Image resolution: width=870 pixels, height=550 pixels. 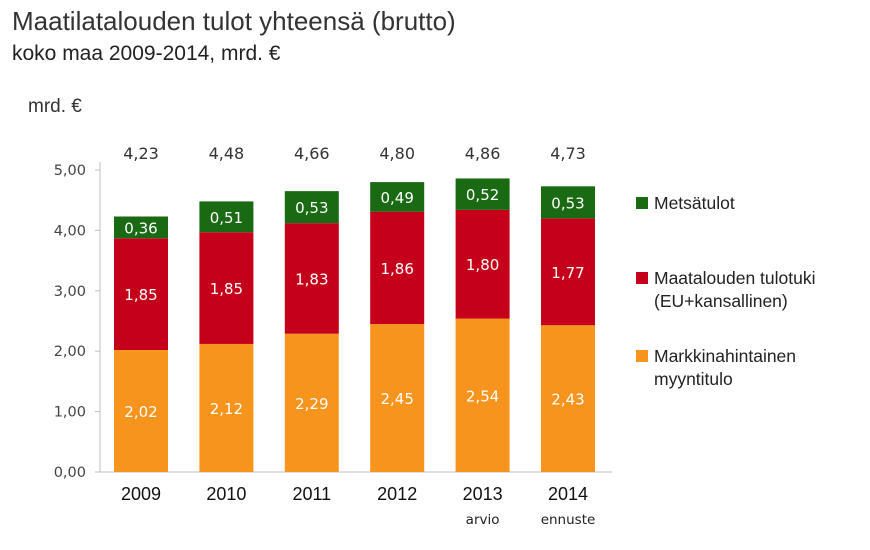 What do you see at coordinates (70, 352) in the screenshot?
I see `y-tick-label: 2,00` at bounding box center [70, 352].